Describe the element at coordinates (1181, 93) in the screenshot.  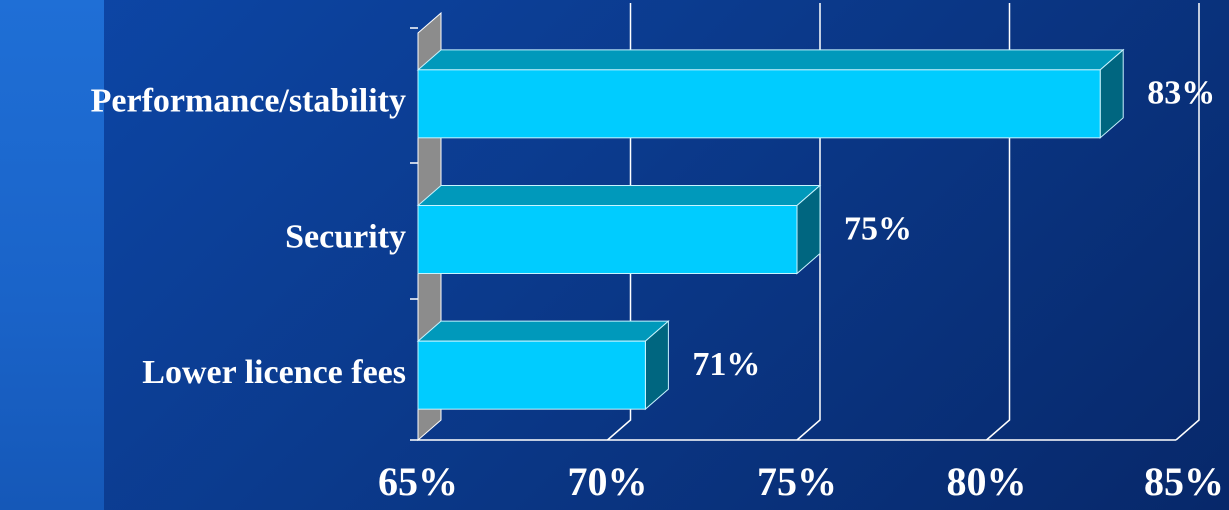
I see `data-label: 83%` at that location.